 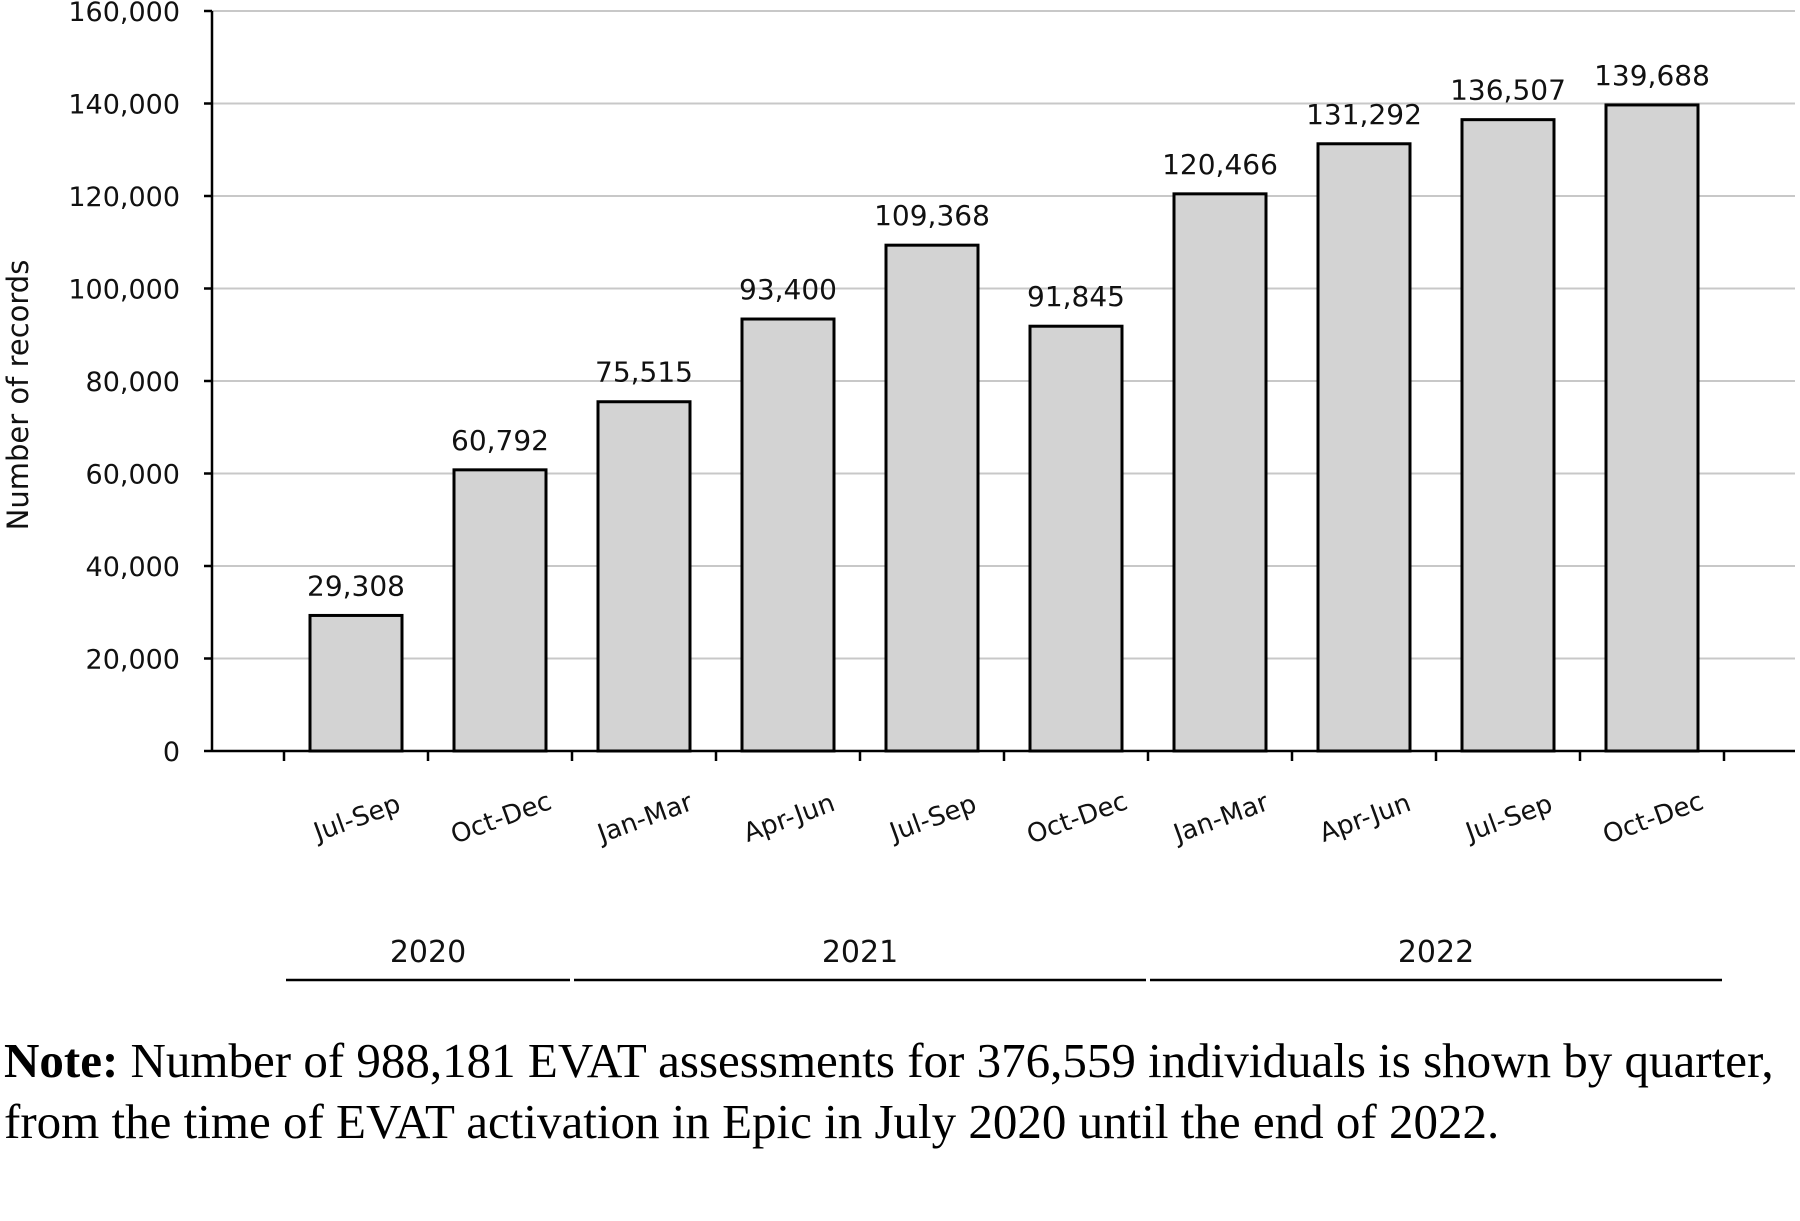 I want to click on y-axis-title: Number of records, so click(x=18, y=395).